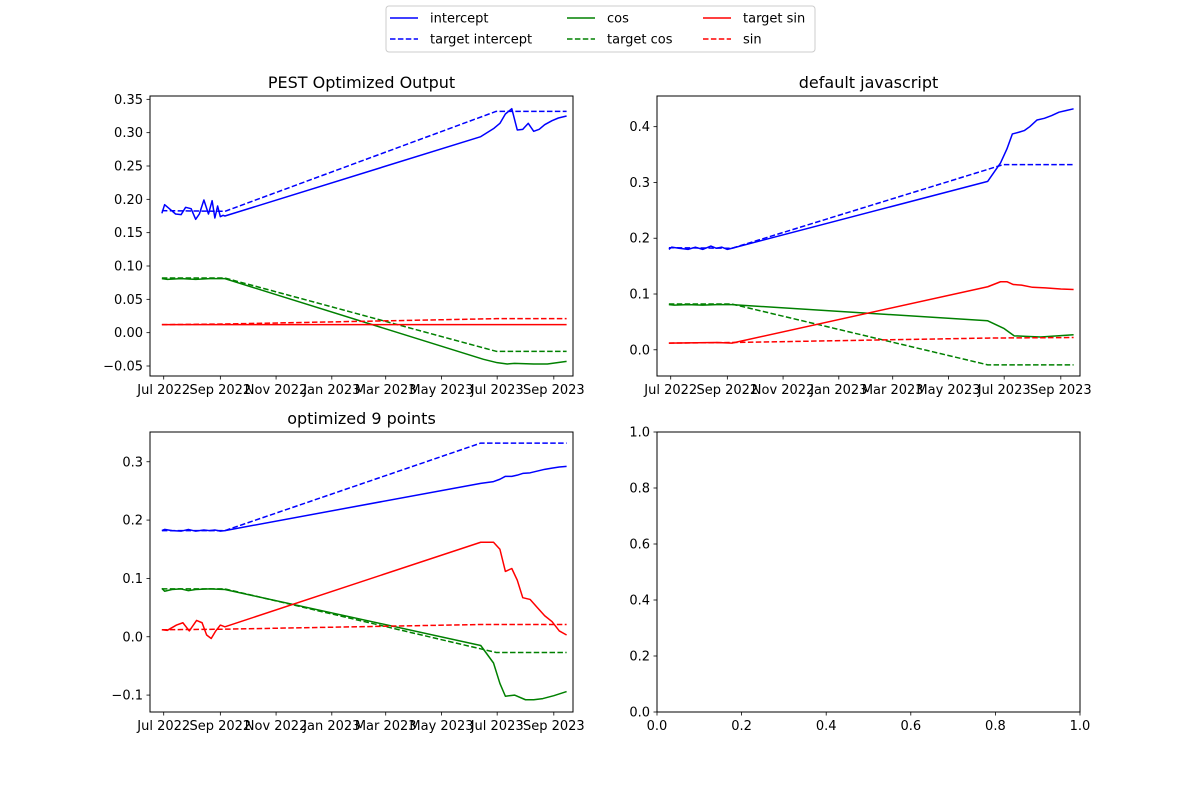  I want to click on series-line-target-sin, so click(364, 590).